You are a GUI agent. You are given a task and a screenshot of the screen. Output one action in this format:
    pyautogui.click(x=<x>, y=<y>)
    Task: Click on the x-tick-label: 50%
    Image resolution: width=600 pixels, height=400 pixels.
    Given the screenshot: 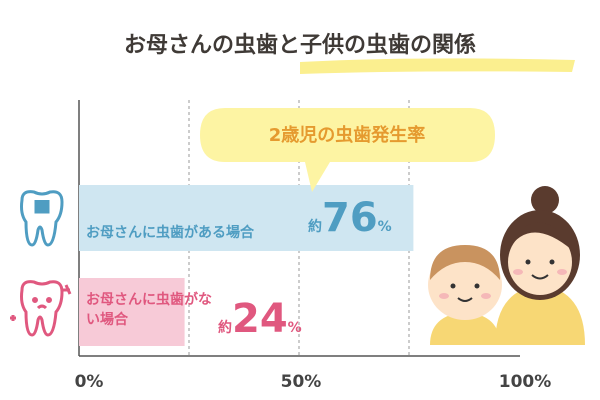 What is the action you would take?
    pyautogui.click(x=301, y=382)
    